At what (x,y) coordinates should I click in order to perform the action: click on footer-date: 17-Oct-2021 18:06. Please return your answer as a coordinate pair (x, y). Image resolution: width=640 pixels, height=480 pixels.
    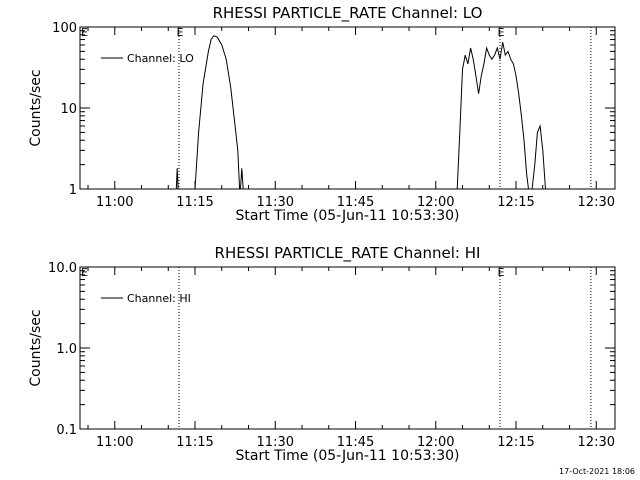
    Looking at the image, I should click on (597, 471).